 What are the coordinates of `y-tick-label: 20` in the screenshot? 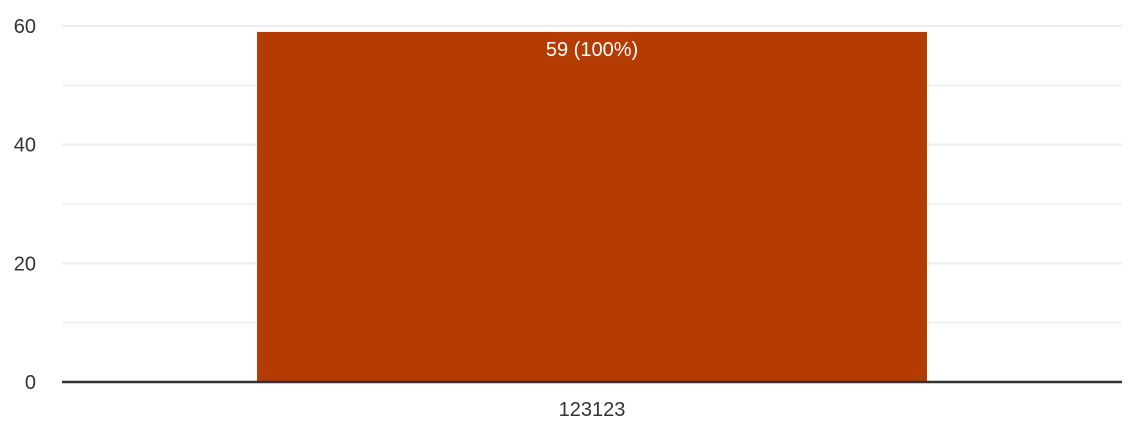 It's located at (25, 264).